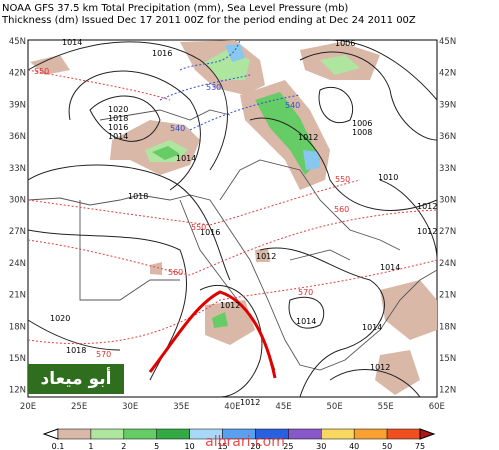  I want to click on colorbar: 0.1 1 2 5 10 15 20 25 30 40 50 75, so click(239, 439).